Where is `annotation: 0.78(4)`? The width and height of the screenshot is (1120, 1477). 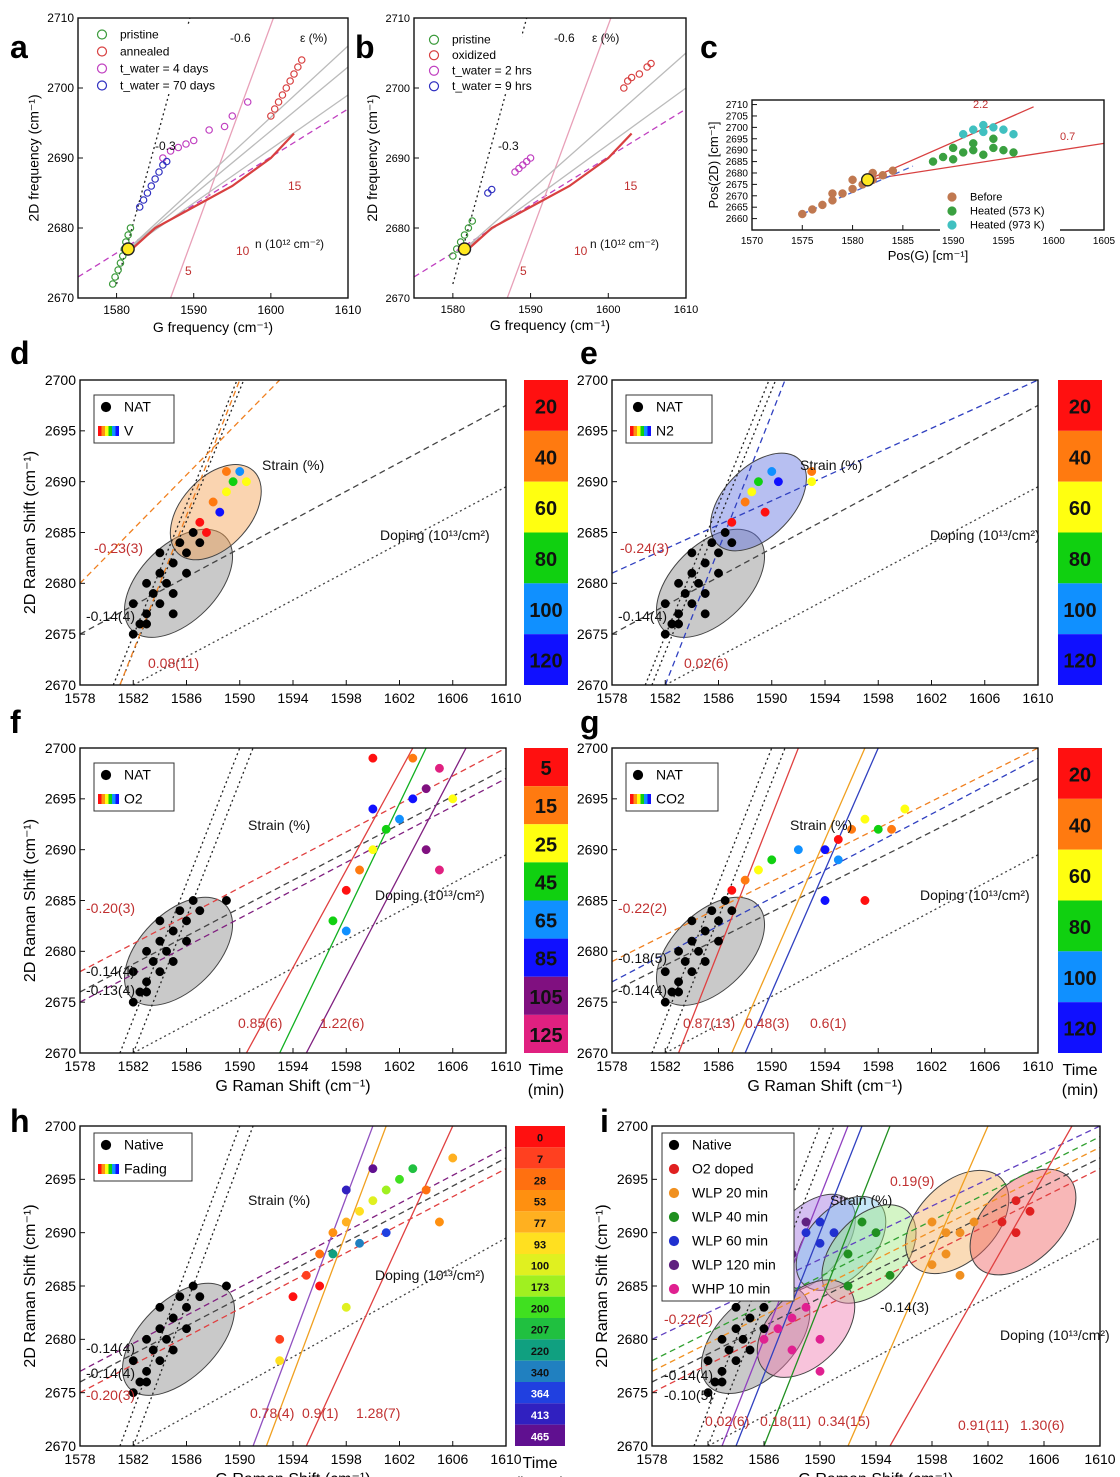
annotation: 0.78(4) is located at coordinates (272, 1413).